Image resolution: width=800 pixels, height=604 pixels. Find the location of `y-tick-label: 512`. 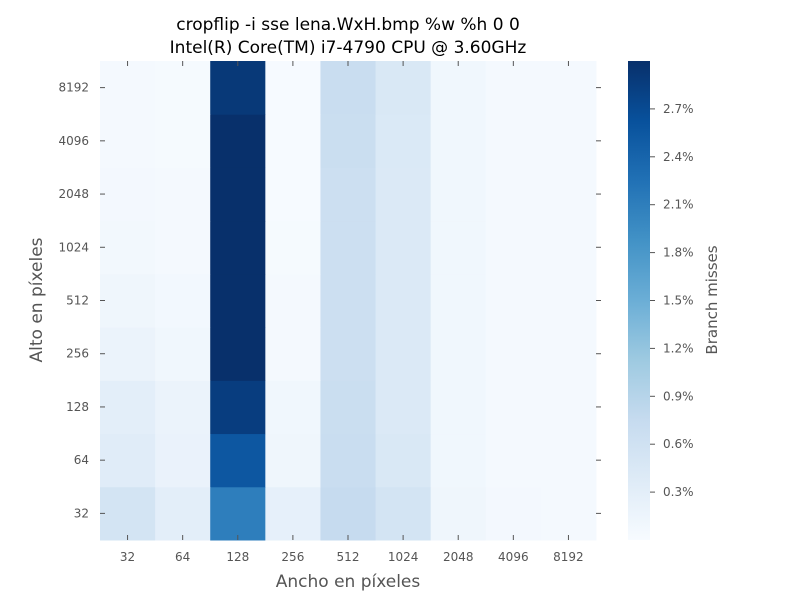

y-tick-label: 512 is located at coordinates (77, 301).